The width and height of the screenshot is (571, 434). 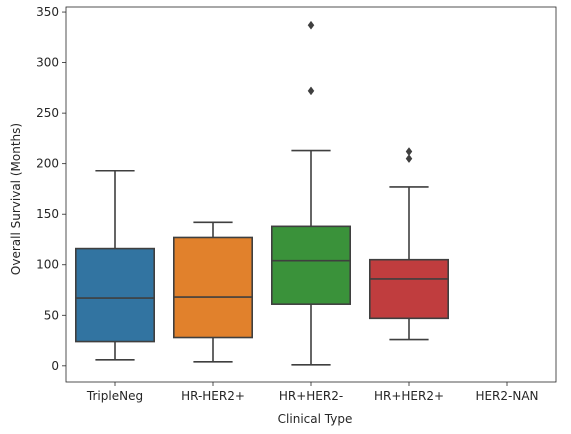 What do you see at coordinates (47, 265) in the screenshot?
I see `y-tick-label: 100` at bounding box center [47, 265].